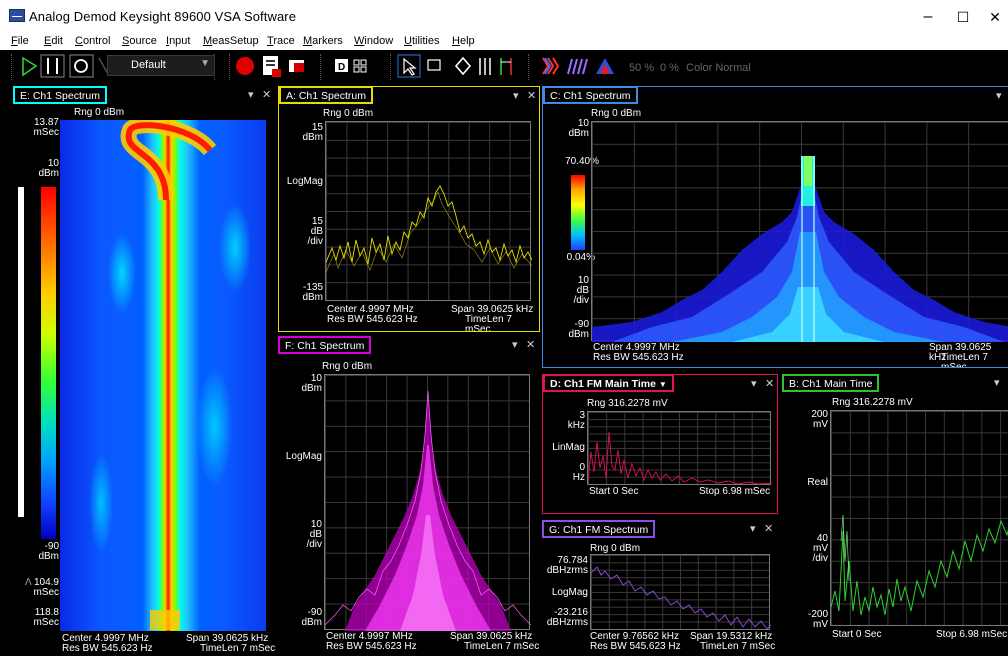 The image size is (1008, 656). What do you see at coordinates (148, 65) in the screenshot?
I see `preset-value: Default` at bounding box center [148, 65].